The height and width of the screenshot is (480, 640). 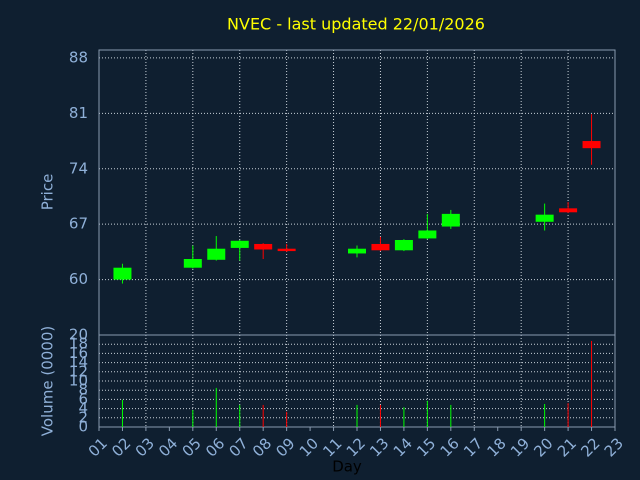 I want to click on y-axis-label: Price, so click(x=48, y=192).